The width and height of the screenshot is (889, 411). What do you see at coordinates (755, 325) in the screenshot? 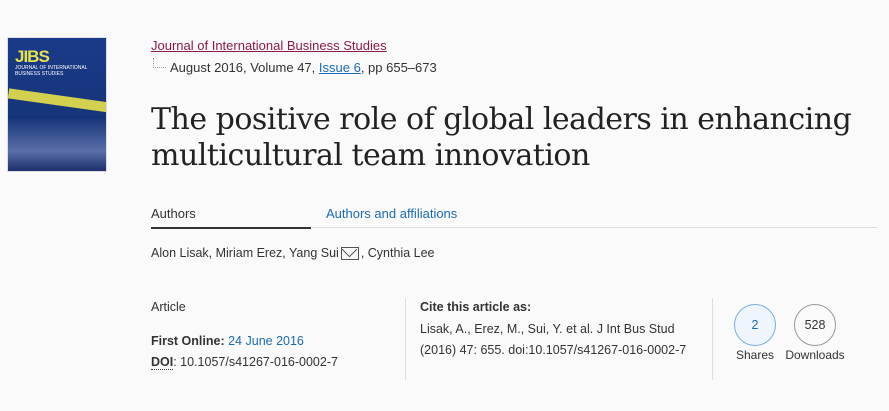
I see `shares-count: 2` at bounding box center [755, 325].